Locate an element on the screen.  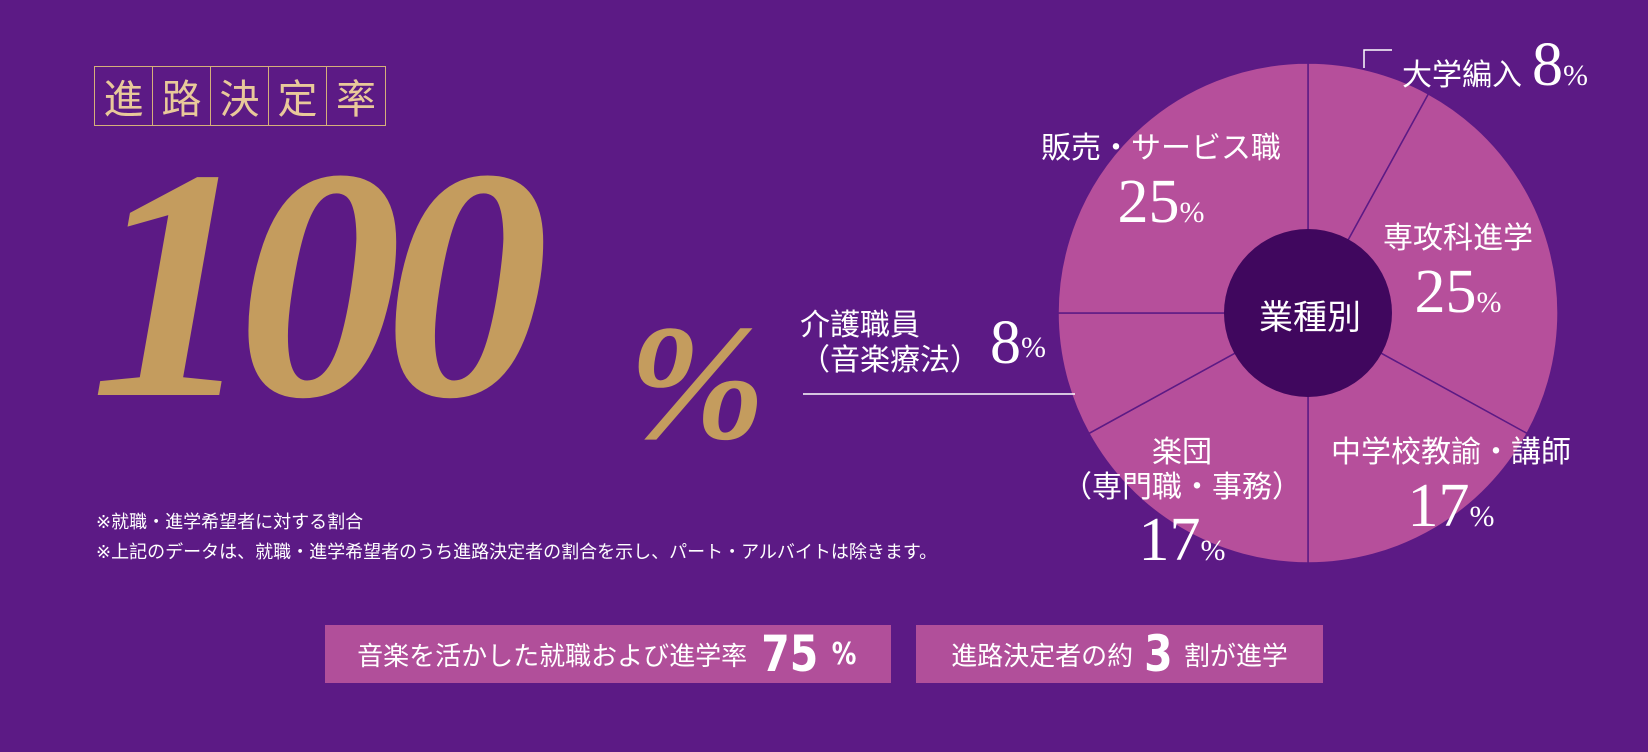
slice-category: 販売・サービス職 is located at coordinates (1161, 148).